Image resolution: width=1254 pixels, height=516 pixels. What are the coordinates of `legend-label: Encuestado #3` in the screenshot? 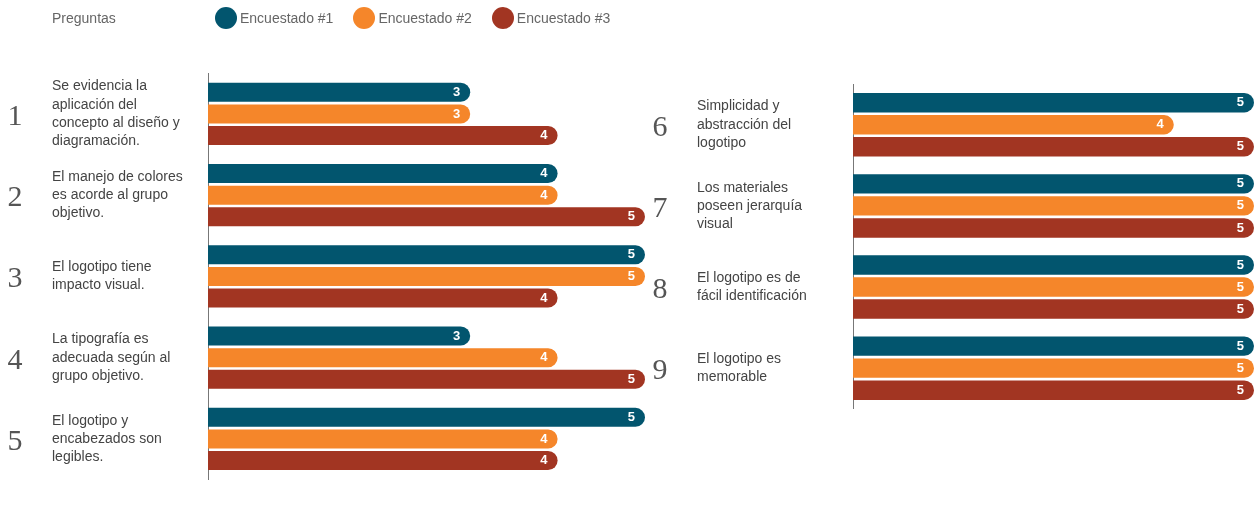 It's located at (563, 18).